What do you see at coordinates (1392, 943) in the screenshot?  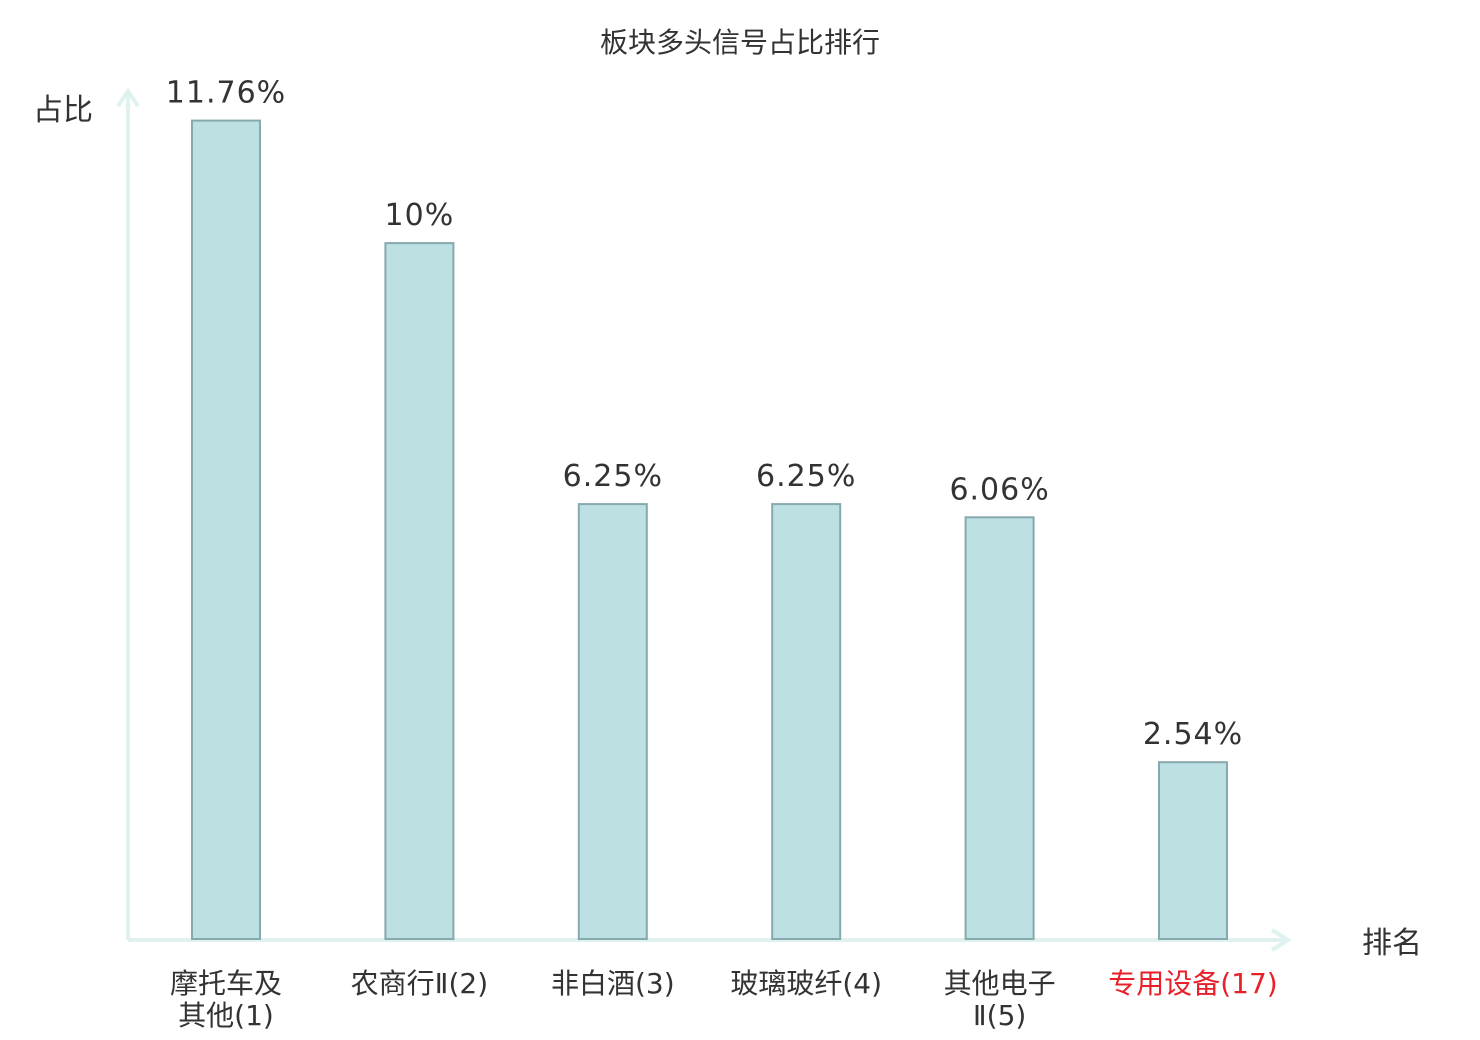 I see `x-axis-label: 排名` at bounding box center [1392, 943].